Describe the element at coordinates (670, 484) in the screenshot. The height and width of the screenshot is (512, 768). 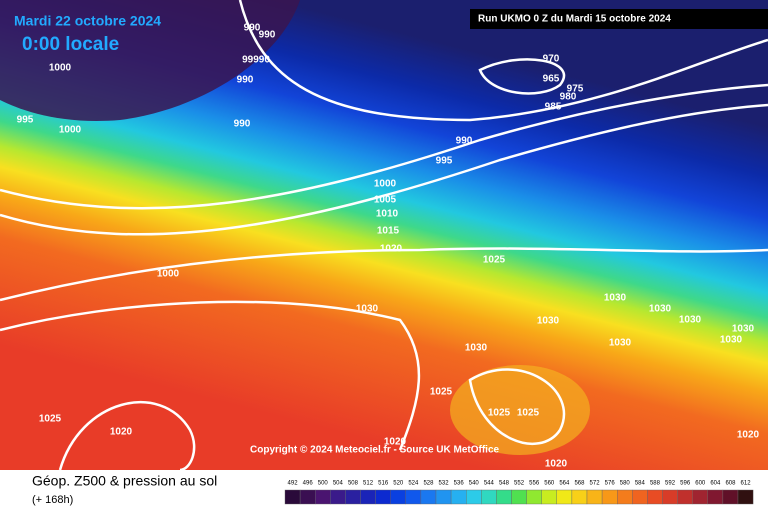
I see `legend-level: 592` at that location.